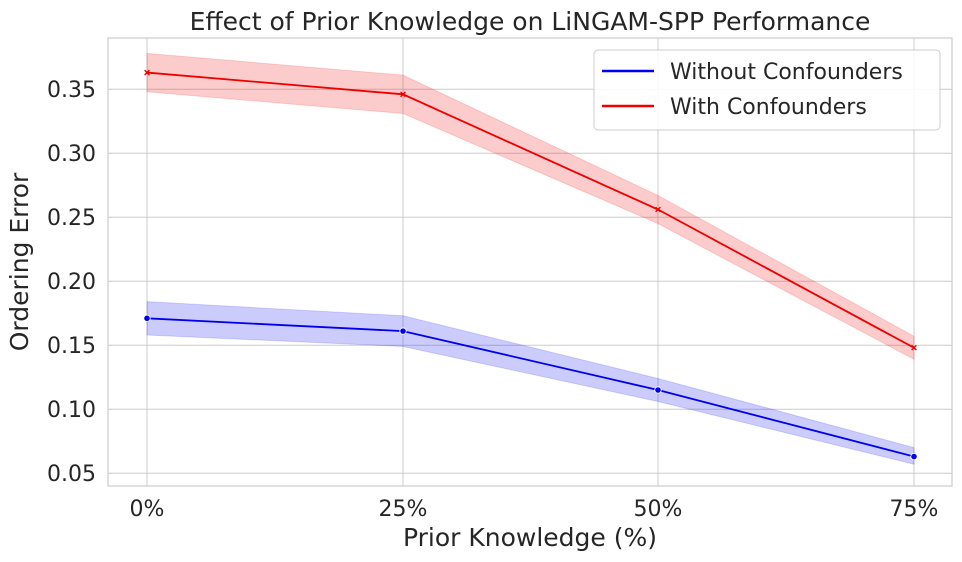 The width and height of the screenshot is (962, 562). What do you see at coordinates (786, 72) in the screenshot?
I see `legend-label-without-confounders: Without Confounders` at bounding box center [786, 72].